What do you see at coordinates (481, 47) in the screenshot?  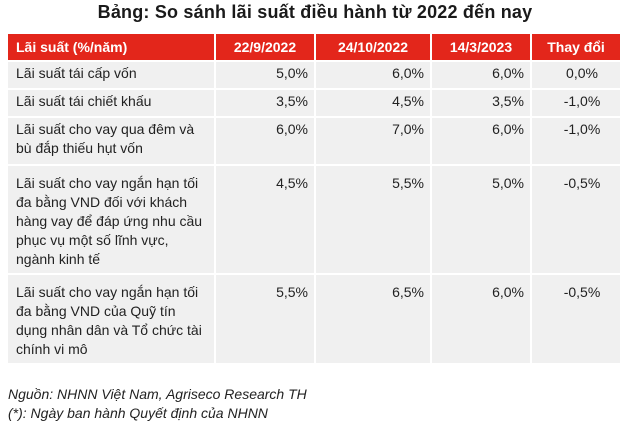 I see `header-date-3: 14/3/2023` at bounding box center [481, 47].